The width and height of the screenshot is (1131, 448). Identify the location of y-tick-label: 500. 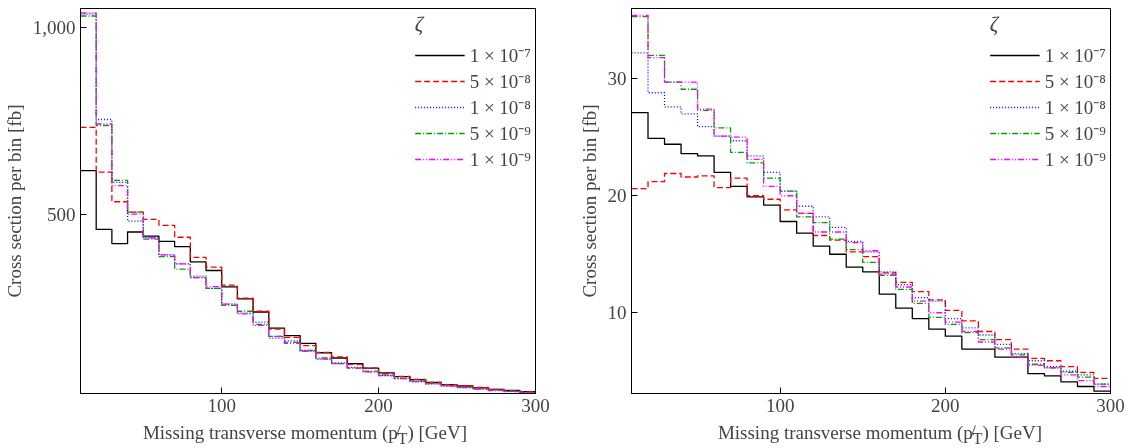
(61, 214).